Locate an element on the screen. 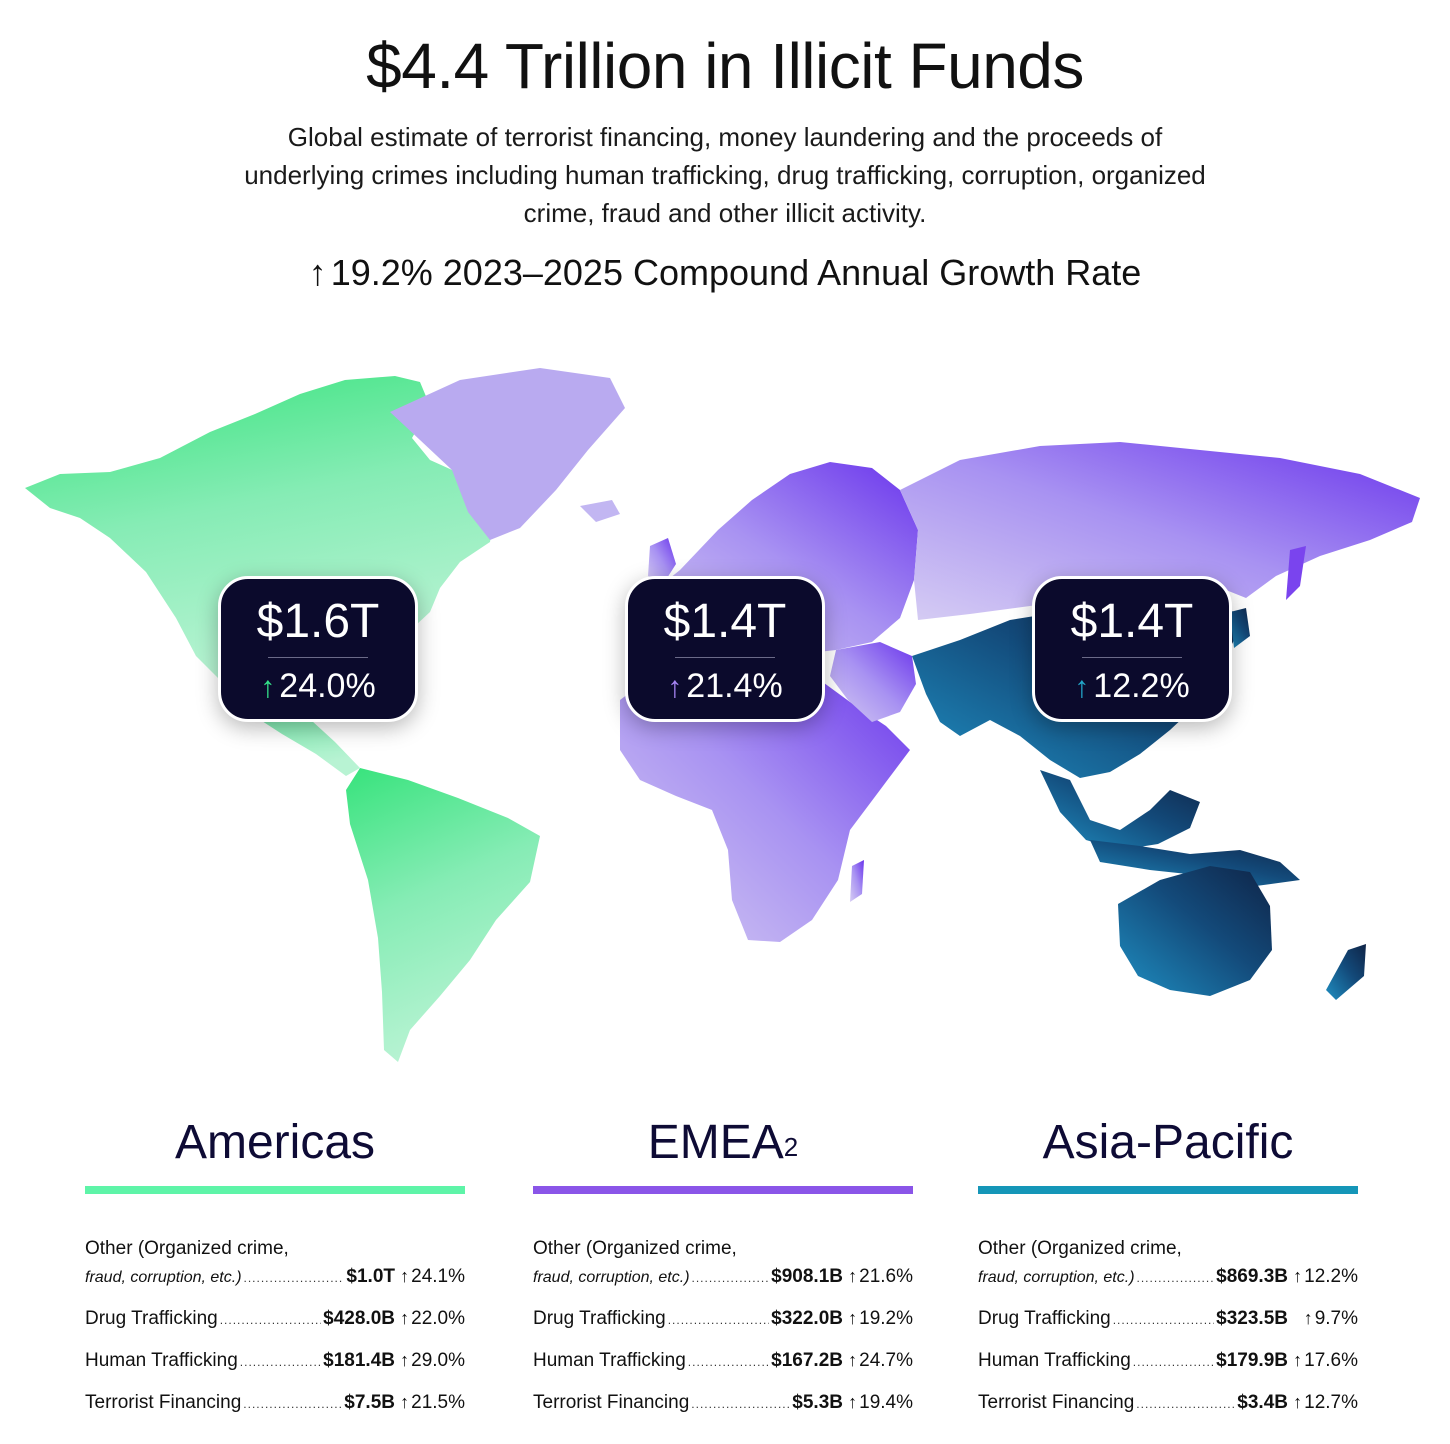 This screenshot has height=1444, width=1450. new-zealand-shape is located at coordinates (1346, 972).